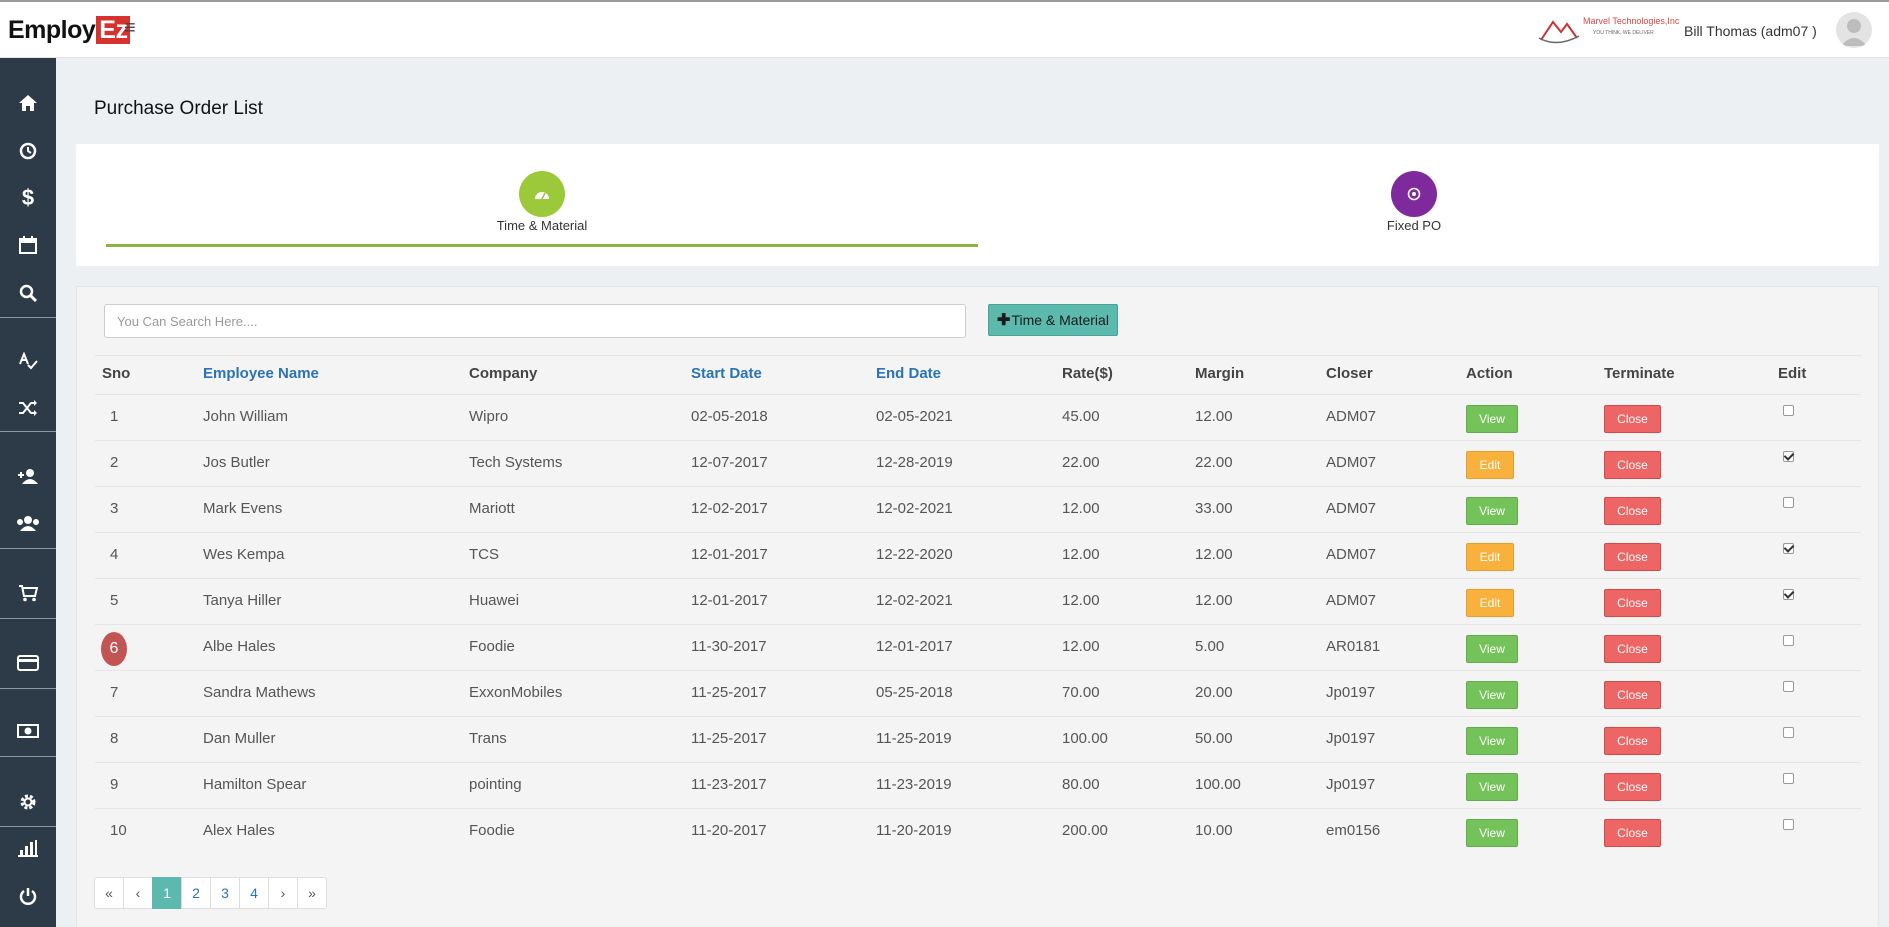 The height and width of the screenshot is (927, 1889). Describe the element at coordinates (1854, 30) in the screenshot. I see `avatar` at that location.